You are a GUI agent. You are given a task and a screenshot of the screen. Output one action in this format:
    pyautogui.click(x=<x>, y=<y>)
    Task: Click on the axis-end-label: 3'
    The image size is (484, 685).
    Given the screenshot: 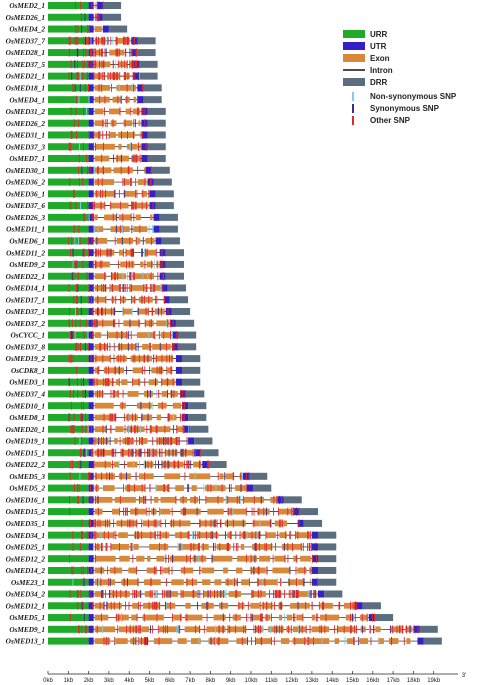 What is the action you would take?
    pyautogui.click(x=464, y=676)
    